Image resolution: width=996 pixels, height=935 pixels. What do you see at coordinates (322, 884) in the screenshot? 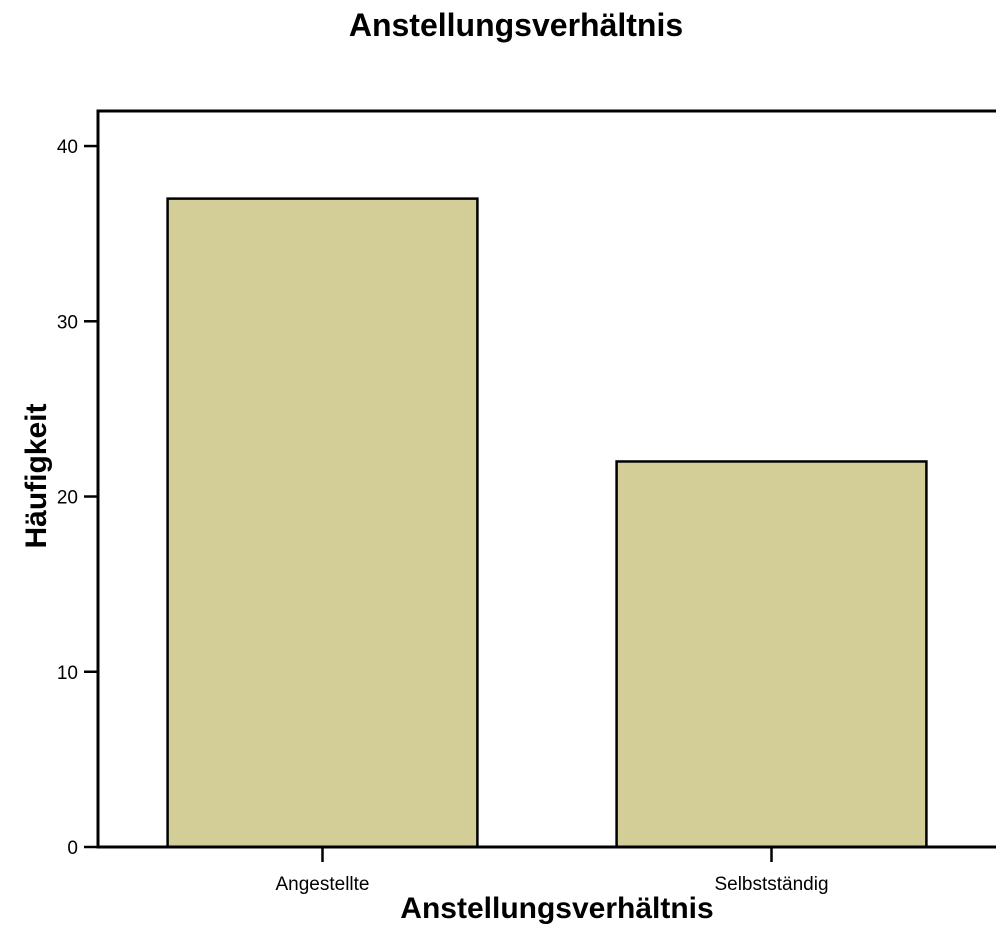
I see `x-tick-label-angestellte: Angestellte` at bounding box center [322, 884].